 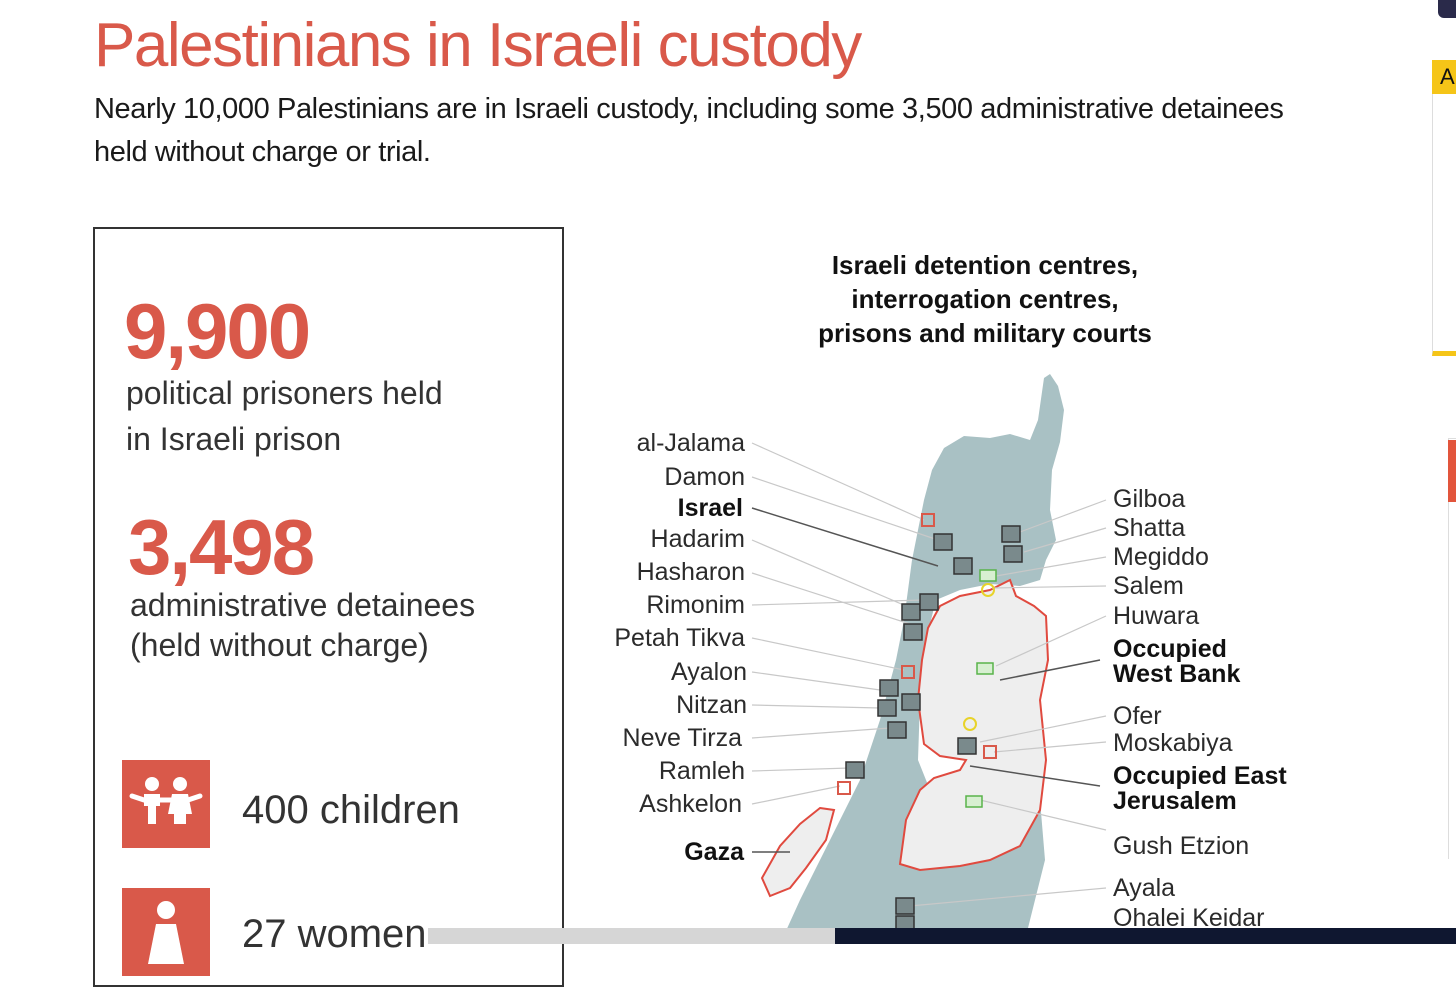 What do you see at coordinates (1444, 77) in the screenshot?
I see `rail-tag: A` at bounding box center [1444, 77].